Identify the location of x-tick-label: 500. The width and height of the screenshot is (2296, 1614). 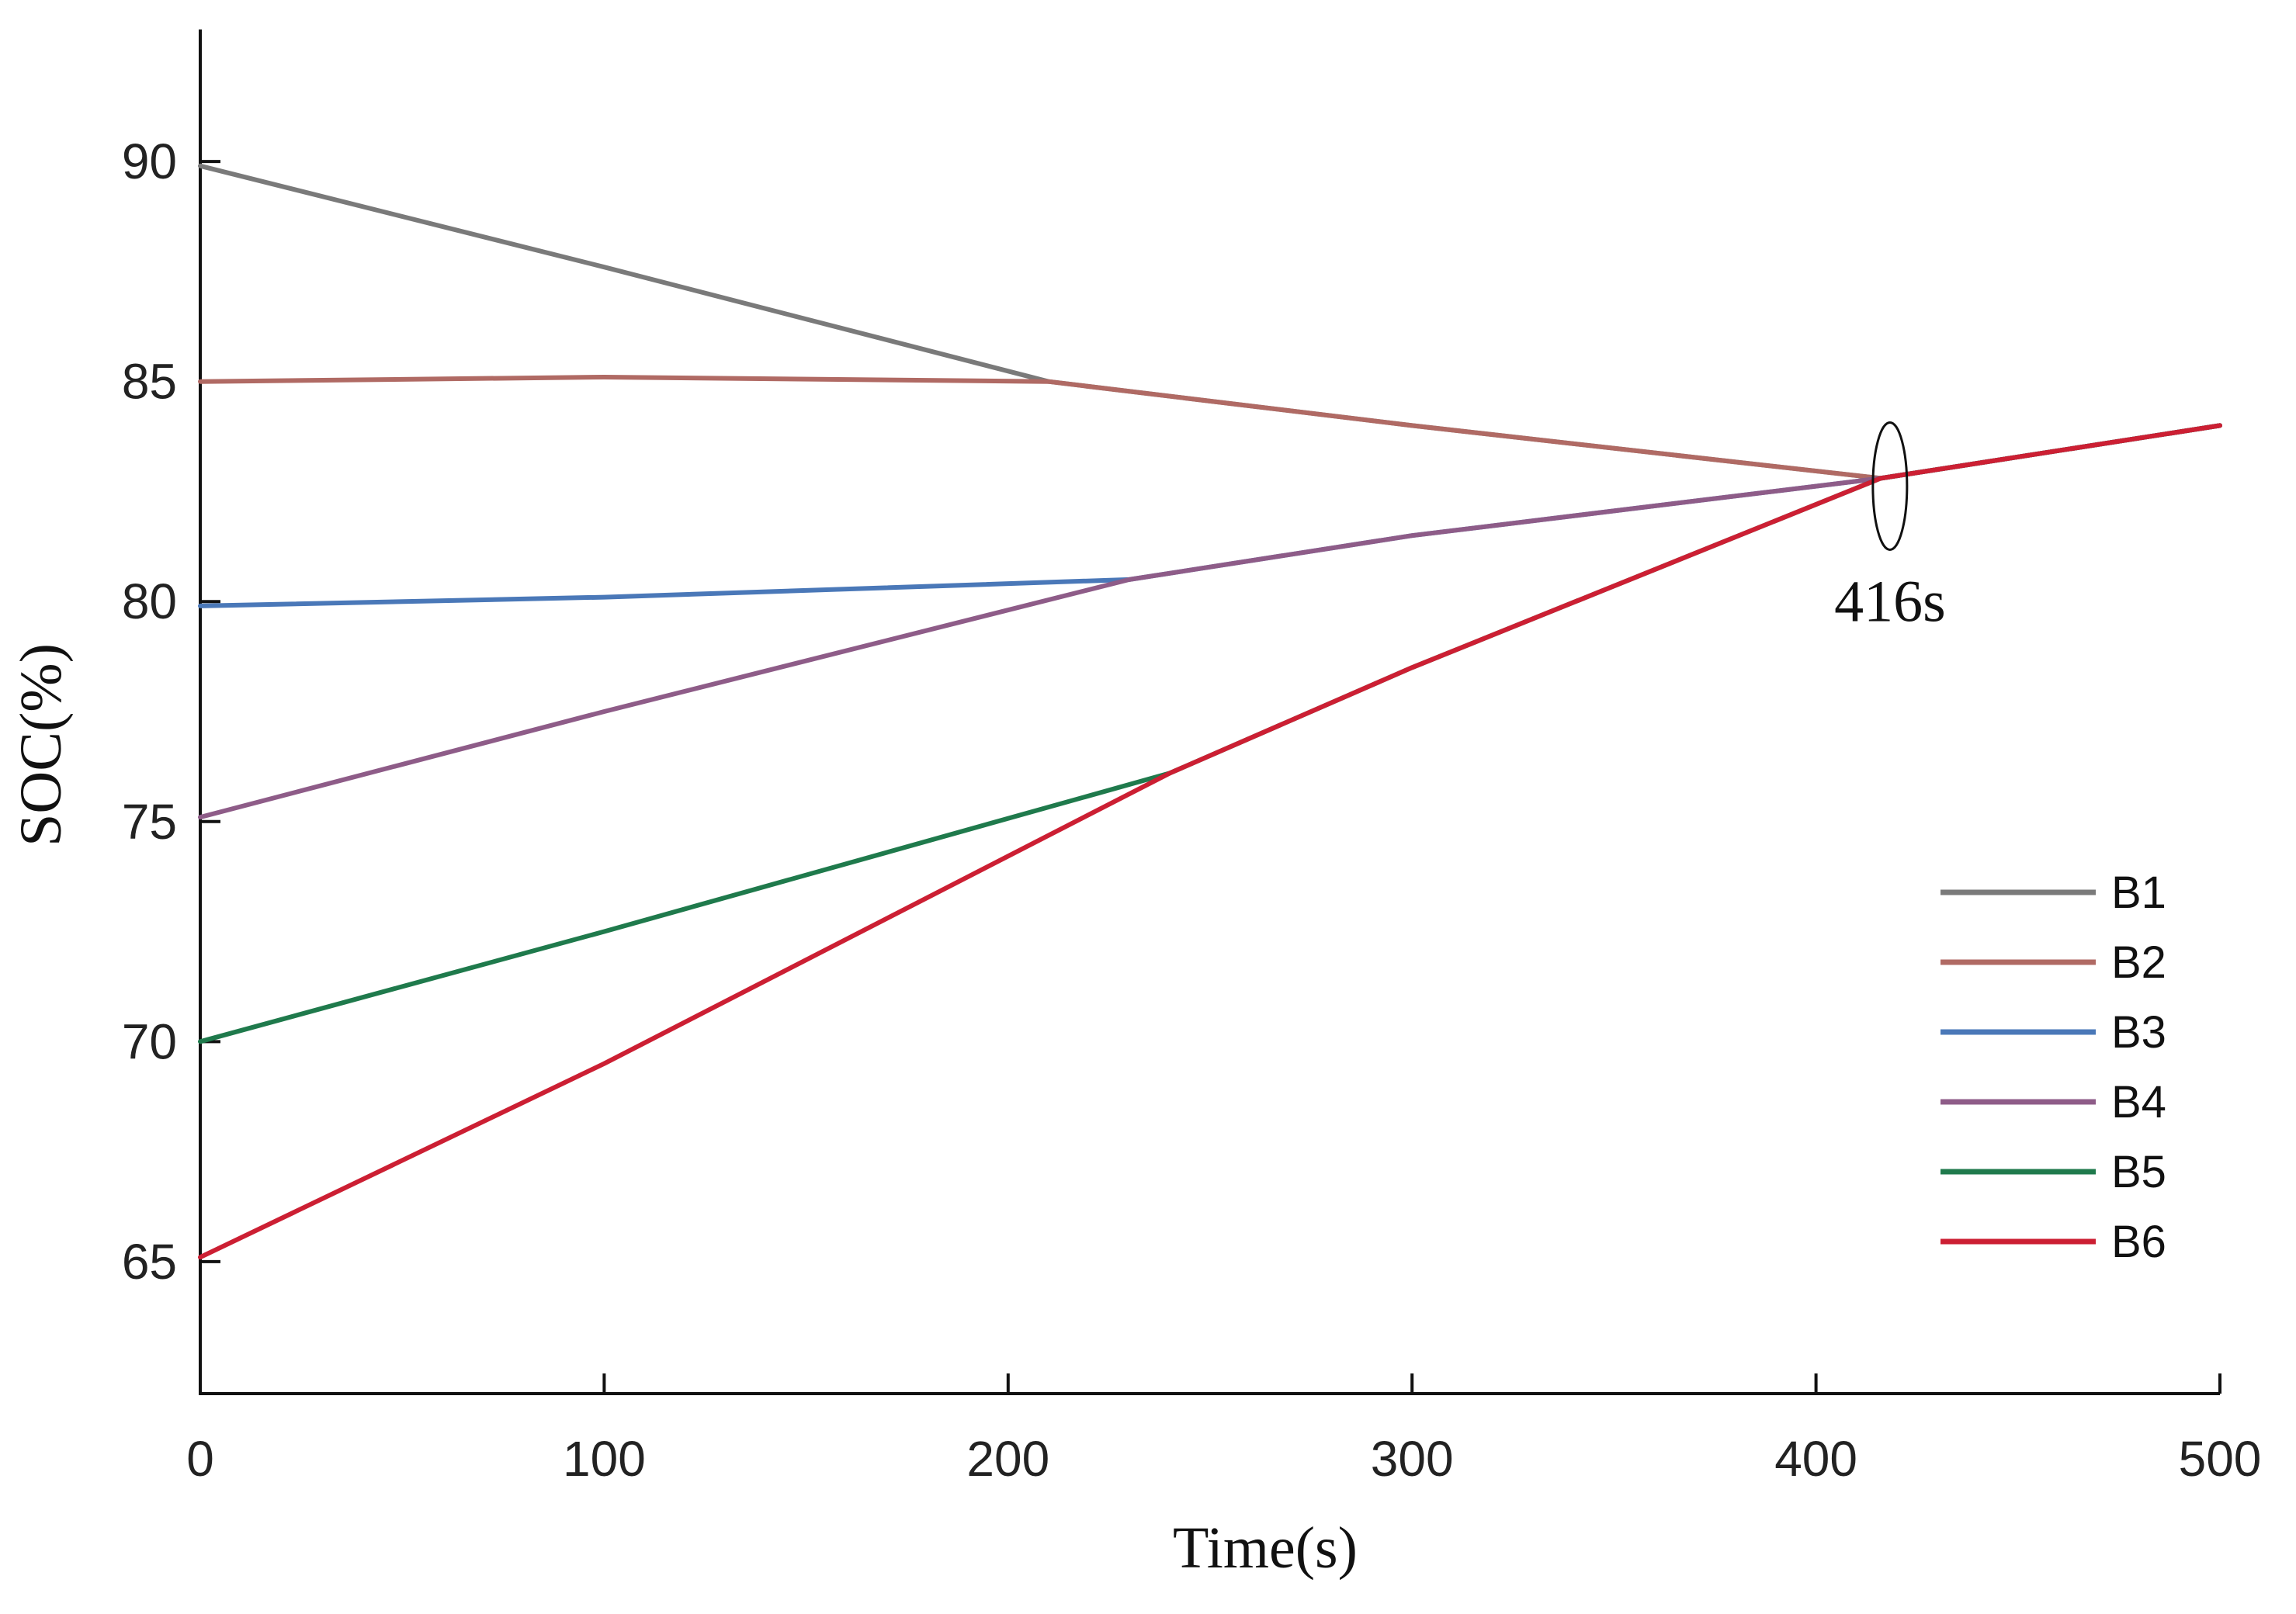
(2220, 1459).